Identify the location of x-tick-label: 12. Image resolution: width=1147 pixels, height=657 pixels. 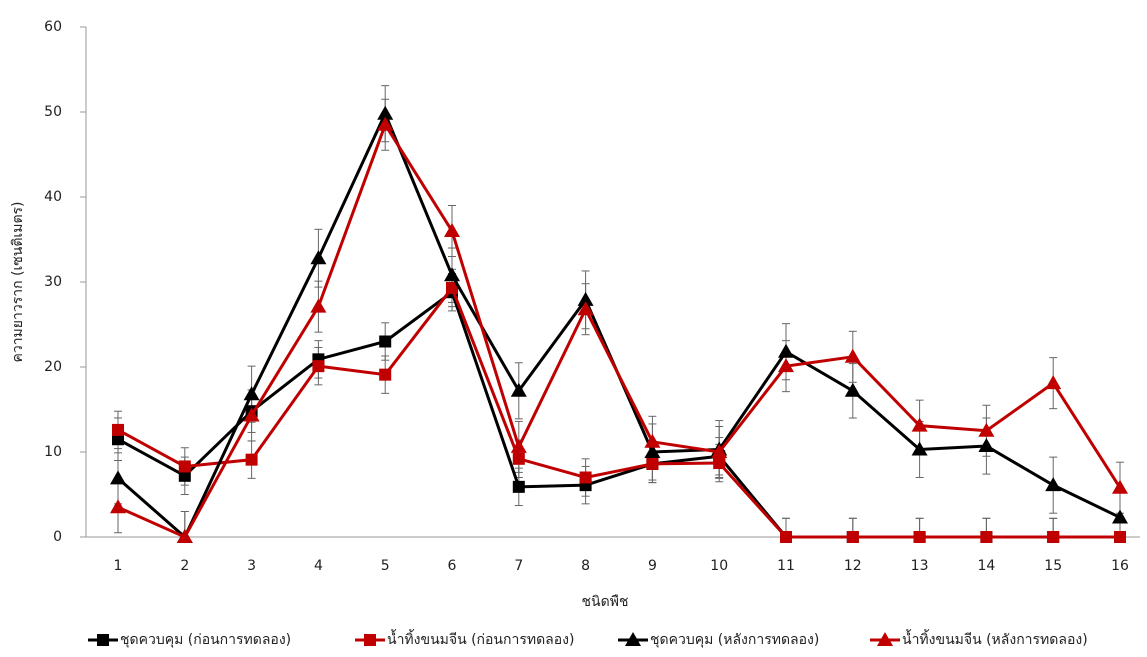
(853, 566).